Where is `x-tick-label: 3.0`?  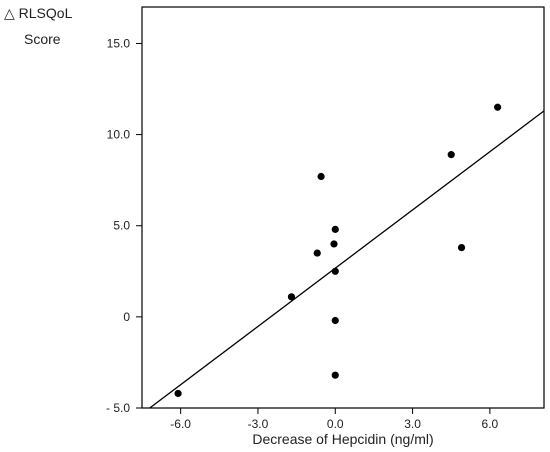
x-tick-label: 3.0 is located at coordinates (412, 424).